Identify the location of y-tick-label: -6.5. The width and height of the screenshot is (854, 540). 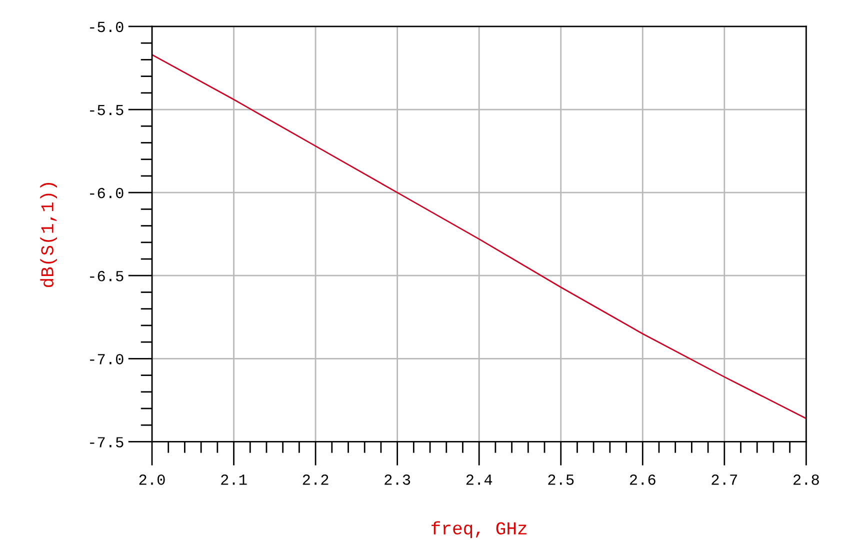
(107, 276).